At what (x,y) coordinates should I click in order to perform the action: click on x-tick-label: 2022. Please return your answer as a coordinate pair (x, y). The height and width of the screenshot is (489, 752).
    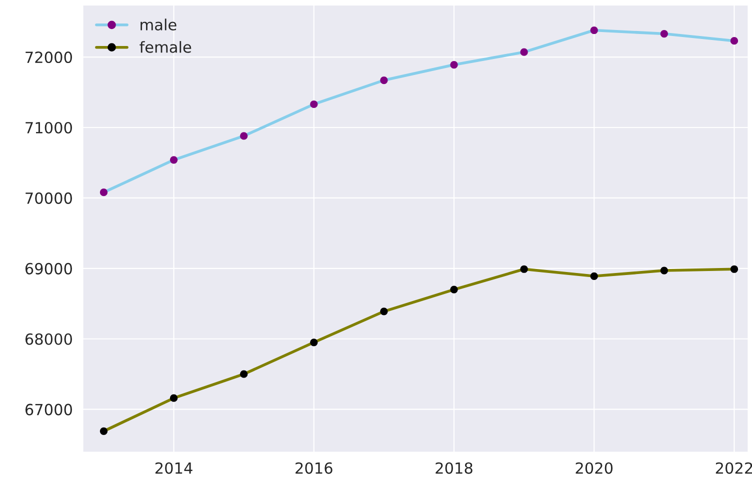
    Looking at the image, I should click on (734, 468).